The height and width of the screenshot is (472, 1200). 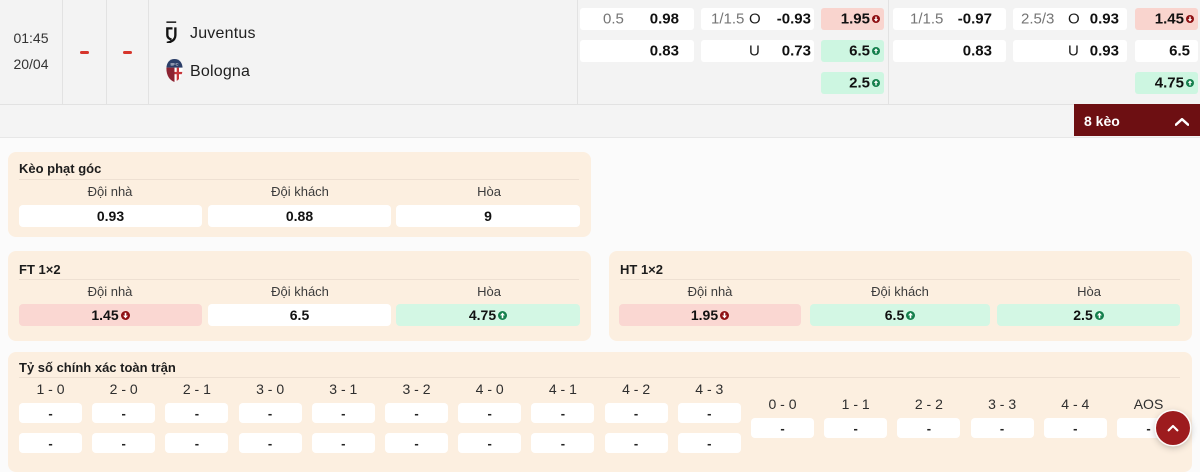 What do you see at coordinates (175, 64) in the screenshot?
I see `svg-text: BFC` at bounding box center [175, 64].